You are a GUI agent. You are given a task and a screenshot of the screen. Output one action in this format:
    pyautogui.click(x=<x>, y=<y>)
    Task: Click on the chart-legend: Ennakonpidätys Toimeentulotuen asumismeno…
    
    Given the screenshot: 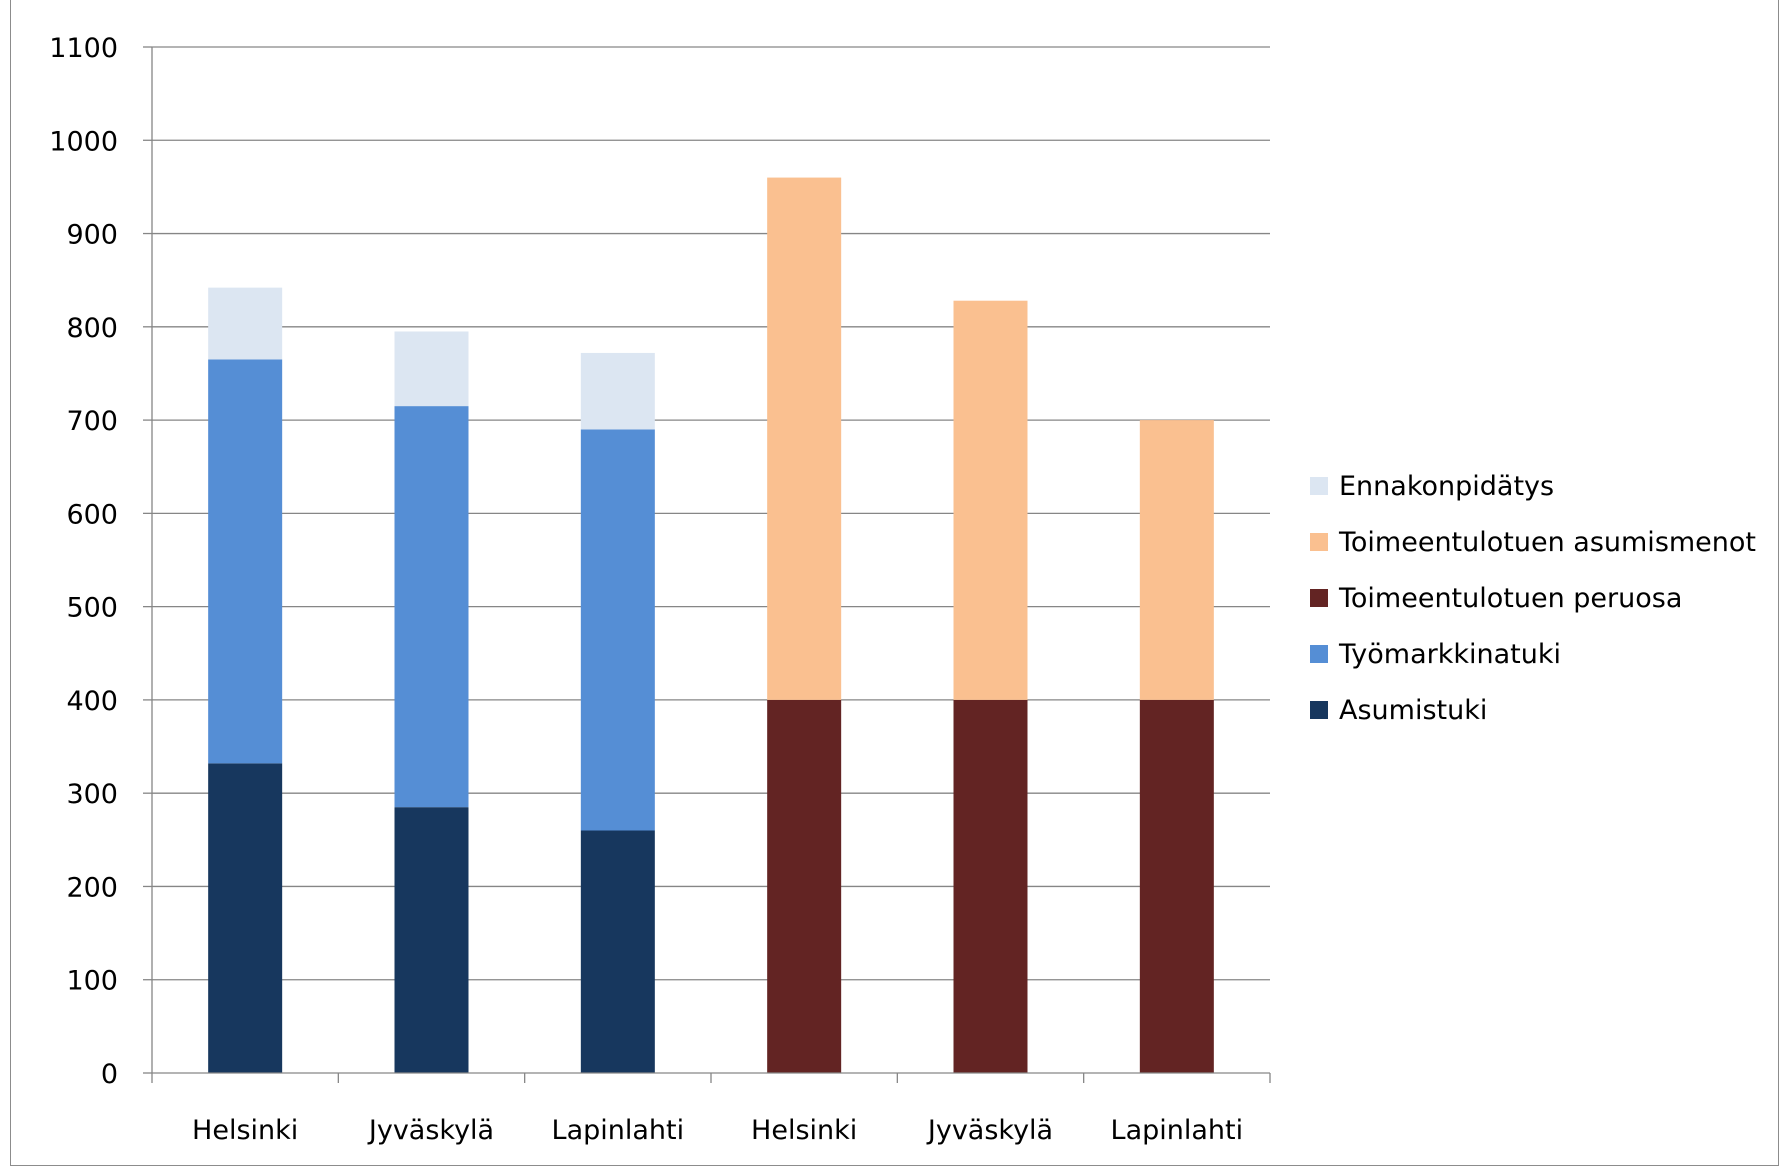 What is the action you would take?
    pyautogui.click(x=1540, y=598)
    